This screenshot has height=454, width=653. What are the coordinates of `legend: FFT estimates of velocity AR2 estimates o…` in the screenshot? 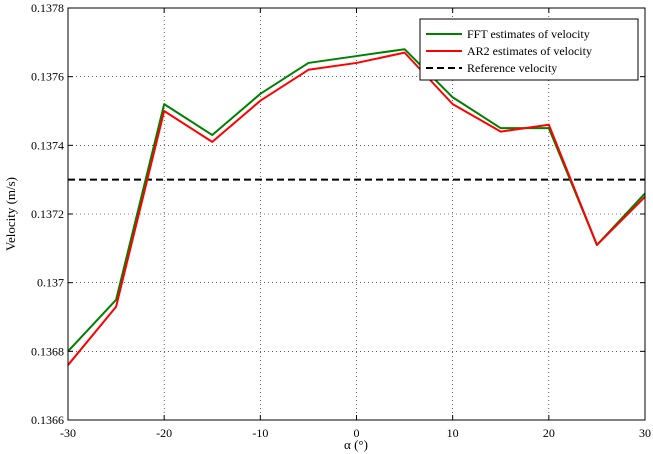 It's located at (529, 49).